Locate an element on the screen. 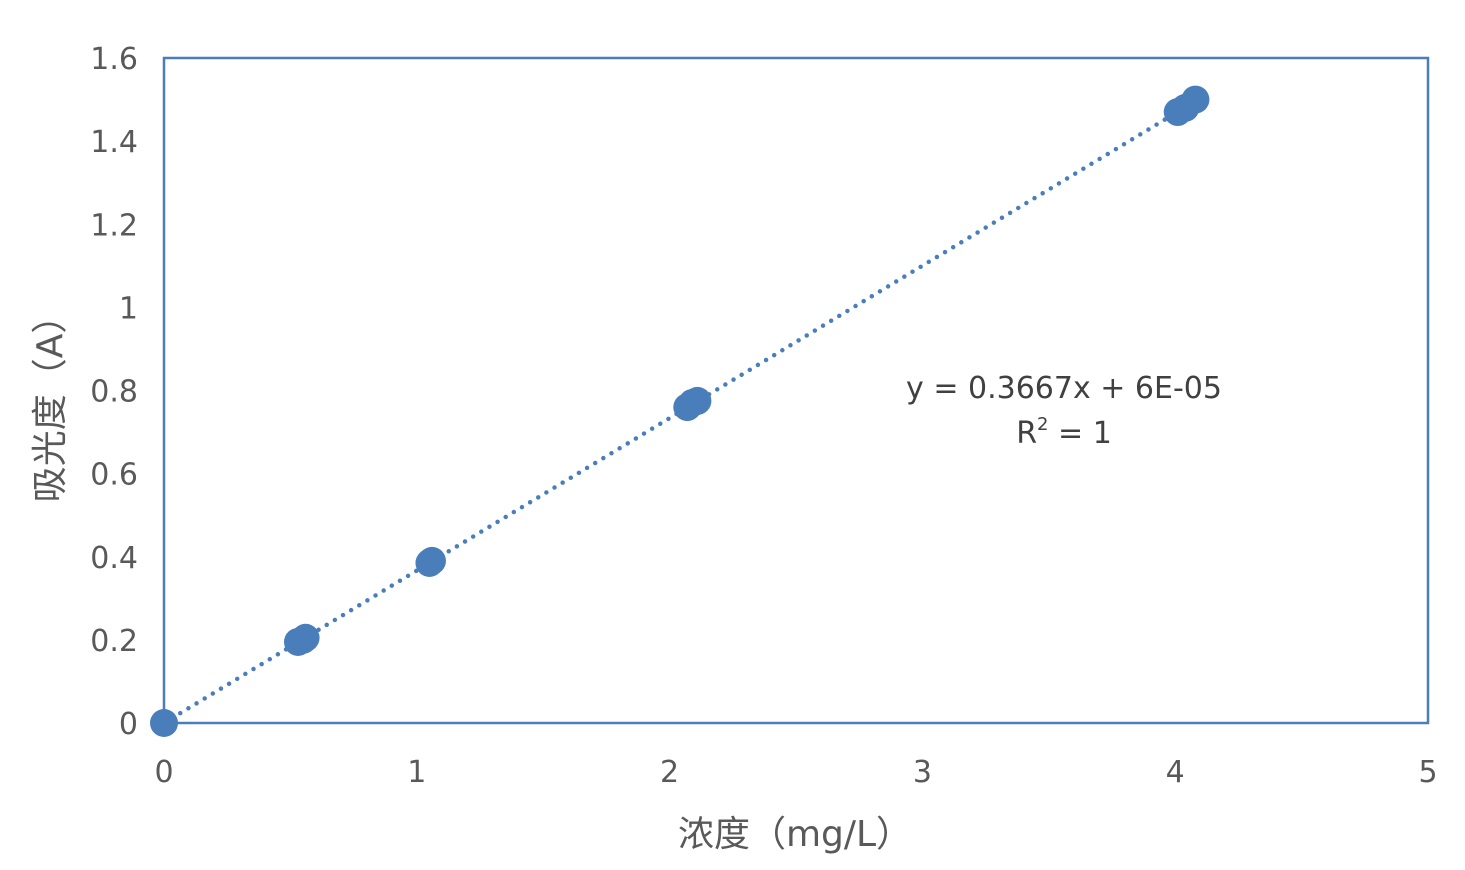  y-tick-label: 1 is located at coordinates (128, 308).